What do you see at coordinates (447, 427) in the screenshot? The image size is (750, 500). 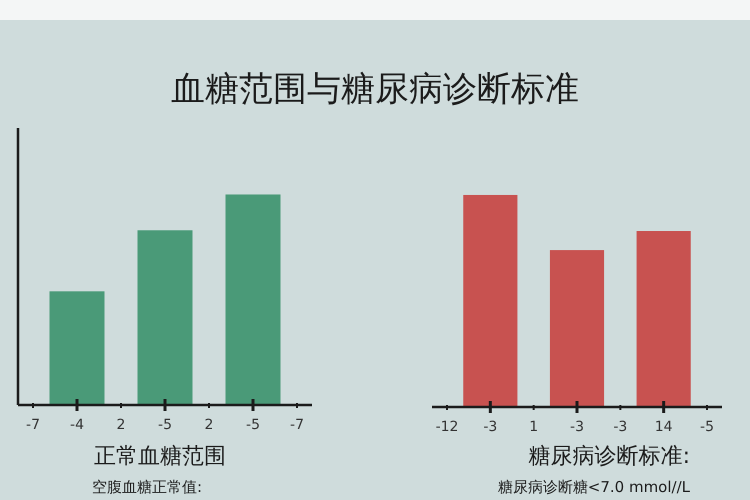 I see `x-tick-label: -12` at bounding box center [447, 427].